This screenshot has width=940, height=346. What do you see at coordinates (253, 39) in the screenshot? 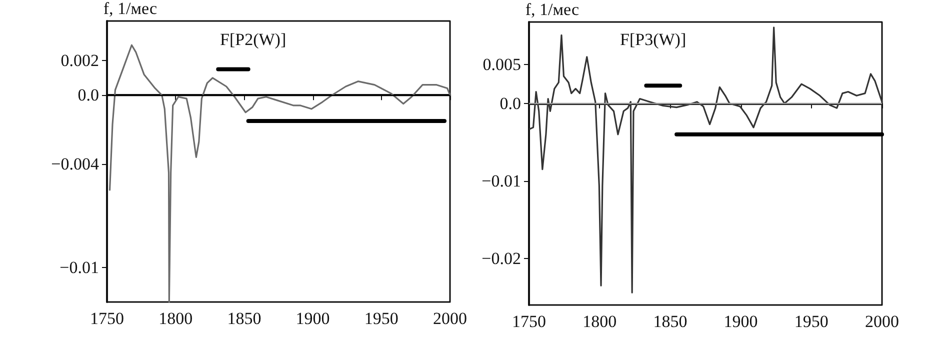
I see `text: F[P2(W)]` at bounding box center [253, 39].